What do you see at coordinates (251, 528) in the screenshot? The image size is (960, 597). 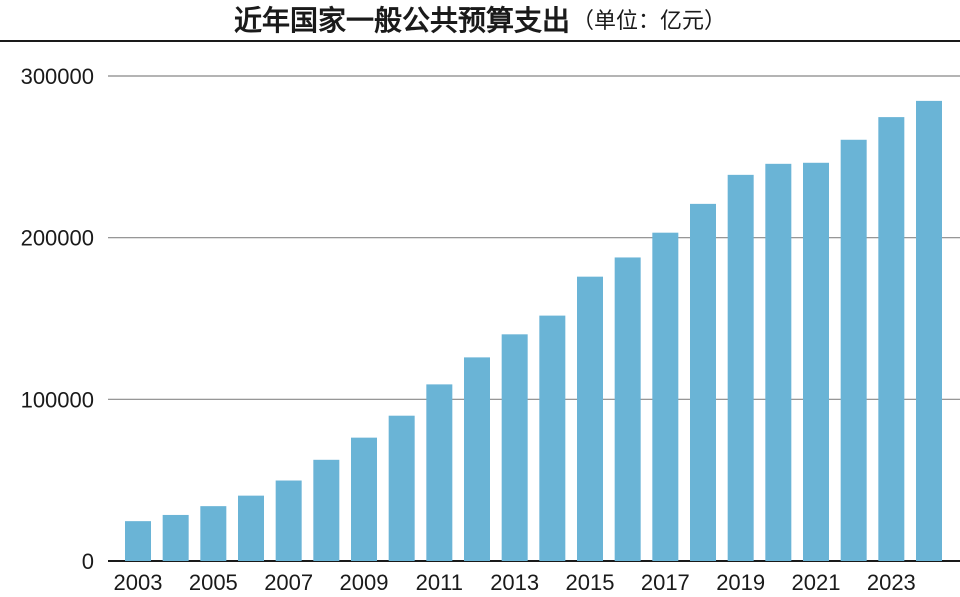 I see `bar-2006` at bounding box center [251, 528].